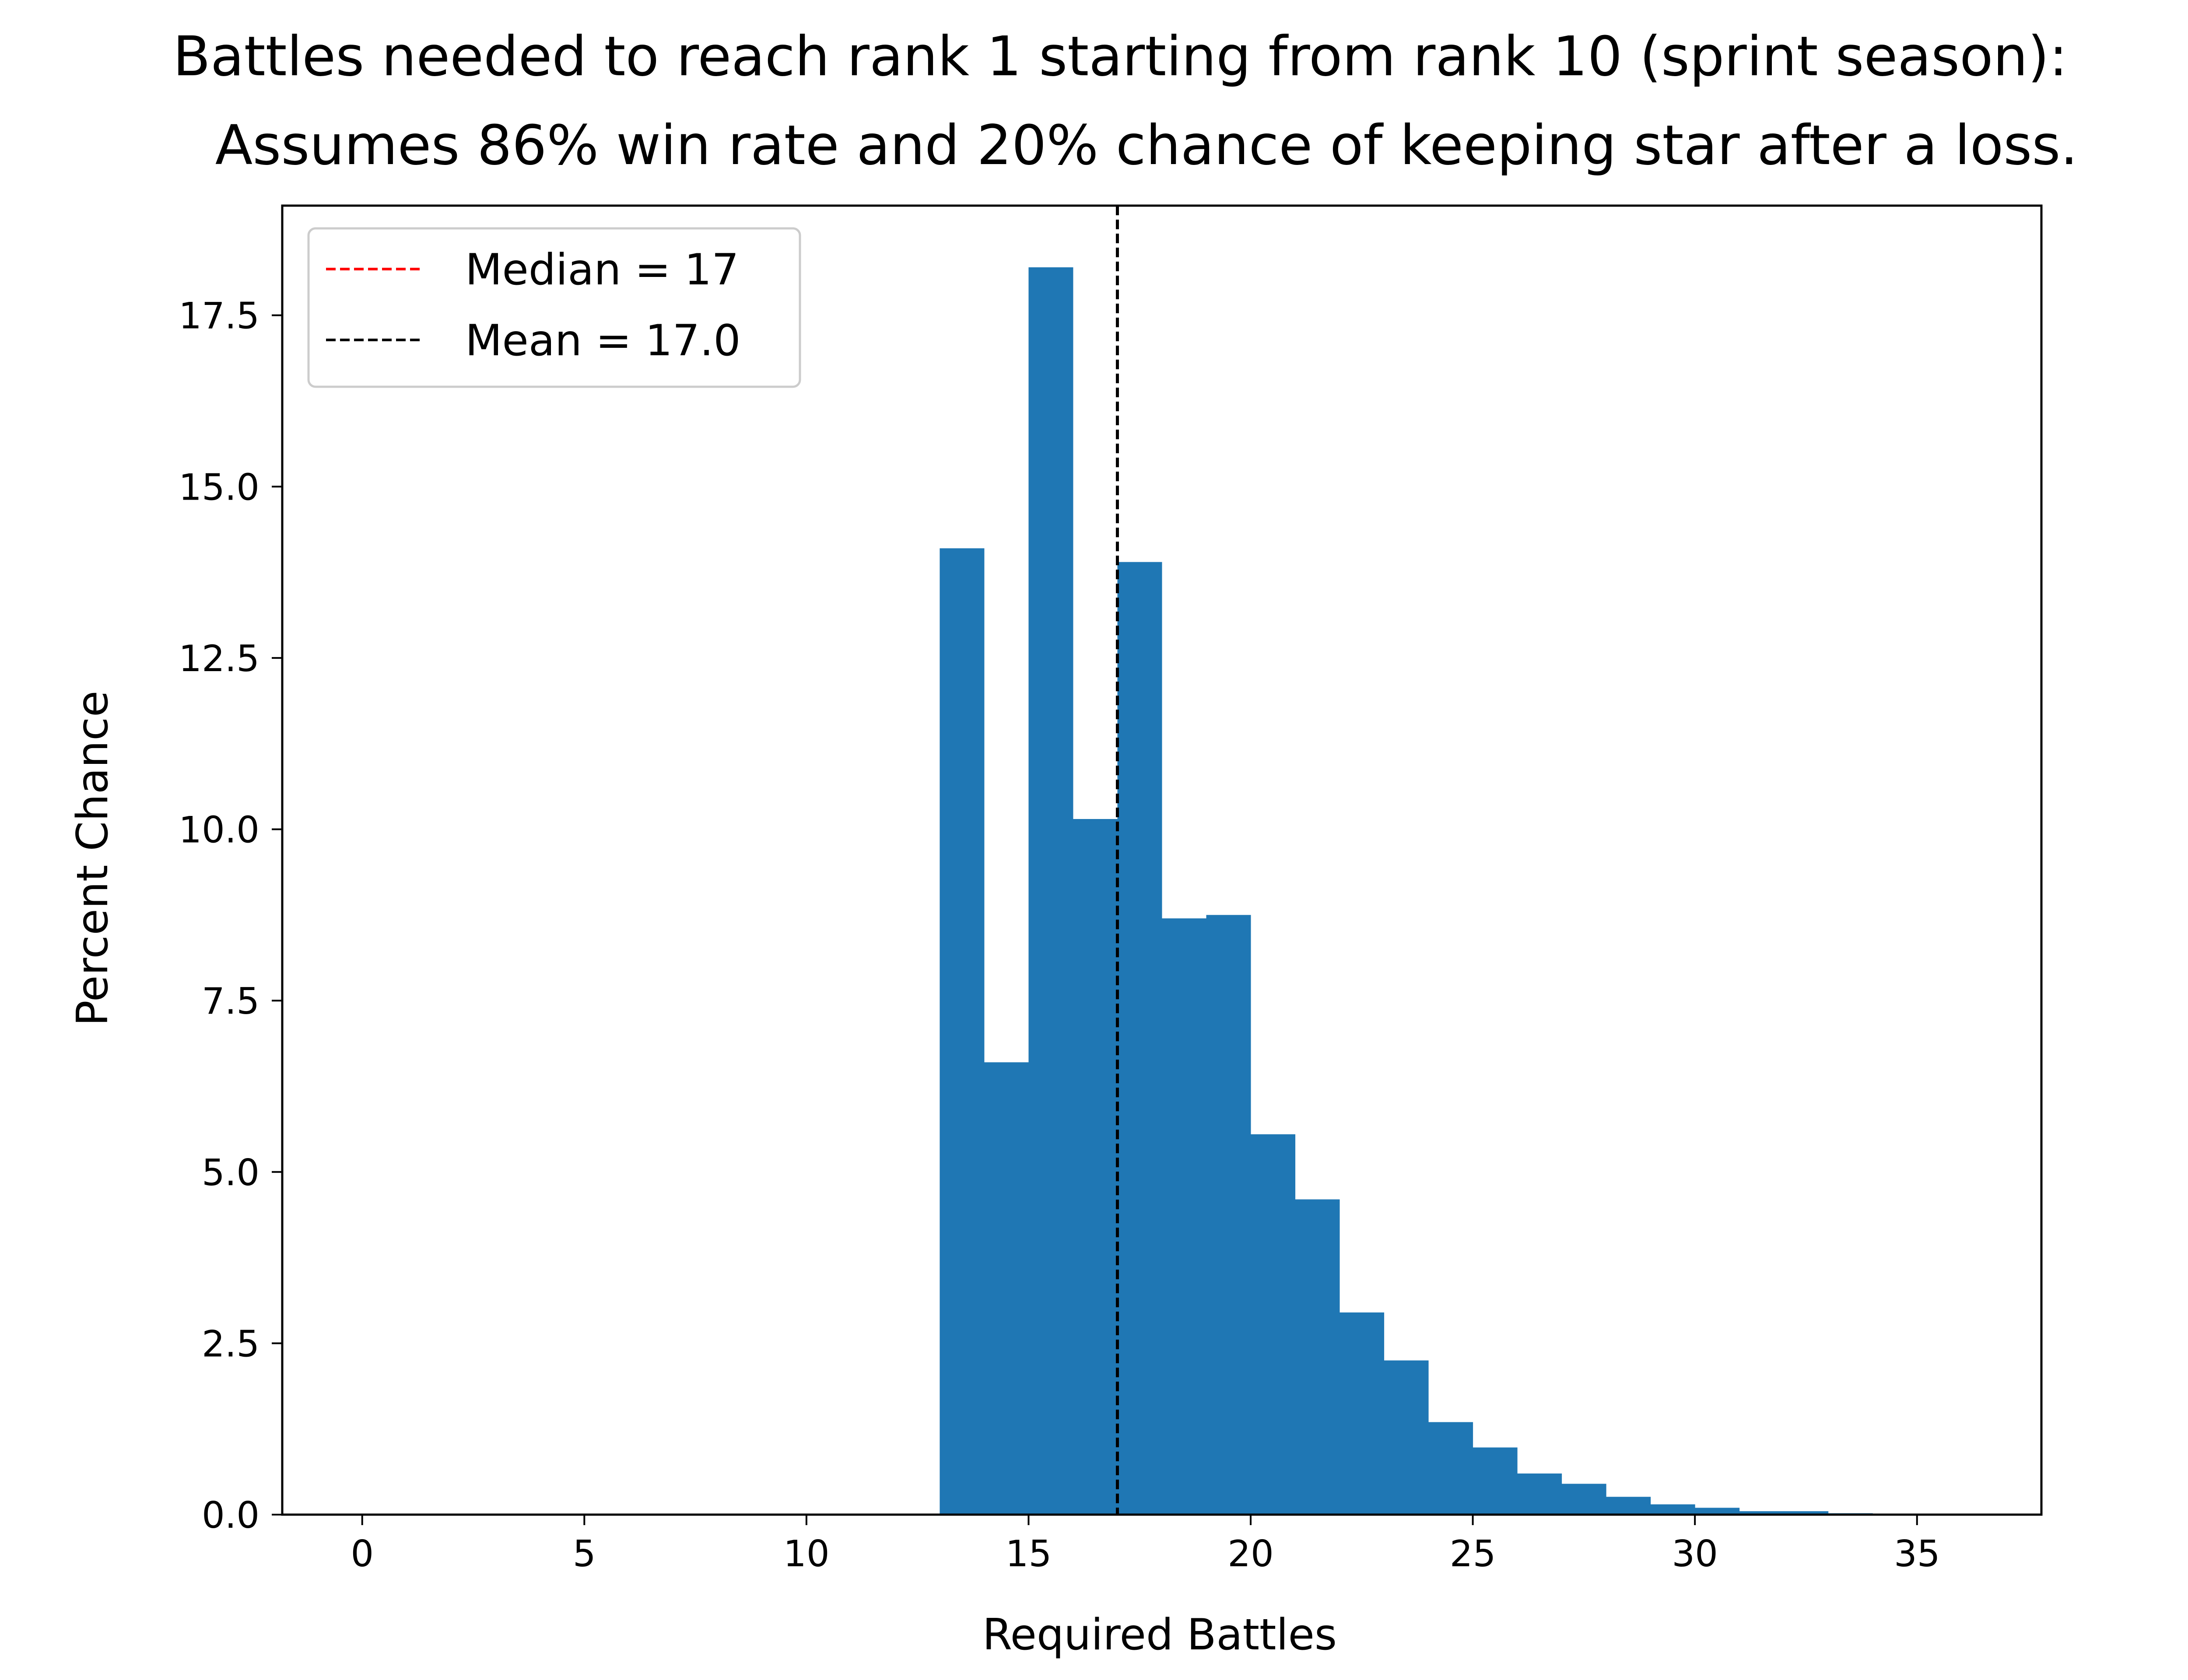 This screenshot has width=2188, height=1680. Describe the element at coordinates (1695, 1554) in the screenshot. I see `x-tick-label: 30` at that location.